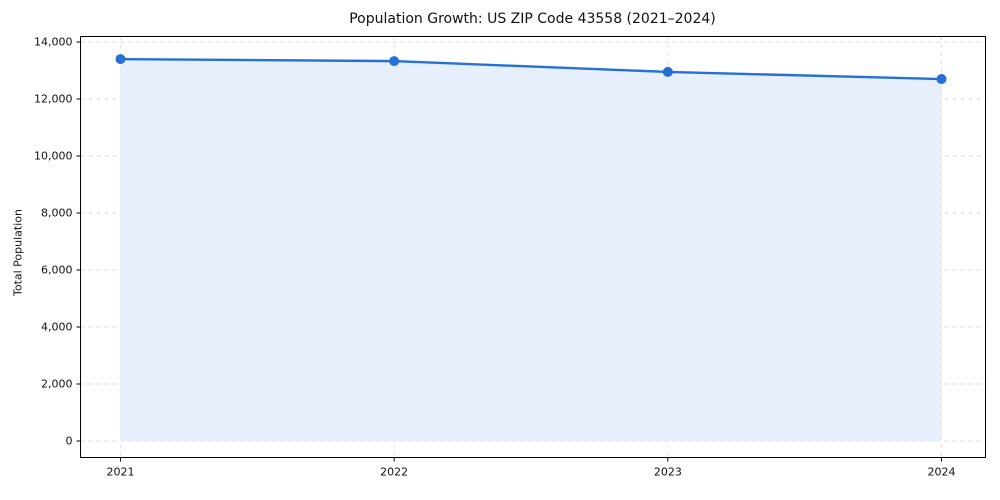 The height and width of the screenshot is (500, 1000). Describe the element at coordinates (668, 472) in the screenshot. I see `x-tick-label: 2023` at that location.